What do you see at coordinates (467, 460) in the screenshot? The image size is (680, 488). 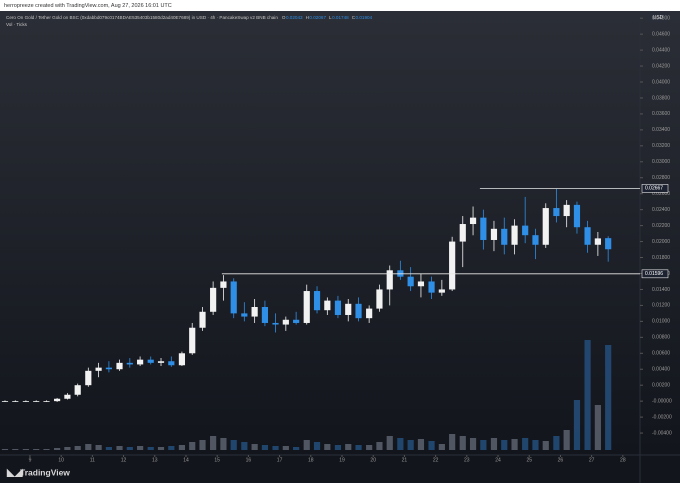 I see `x-tick-label: 23` at bounding box center [467, 460].